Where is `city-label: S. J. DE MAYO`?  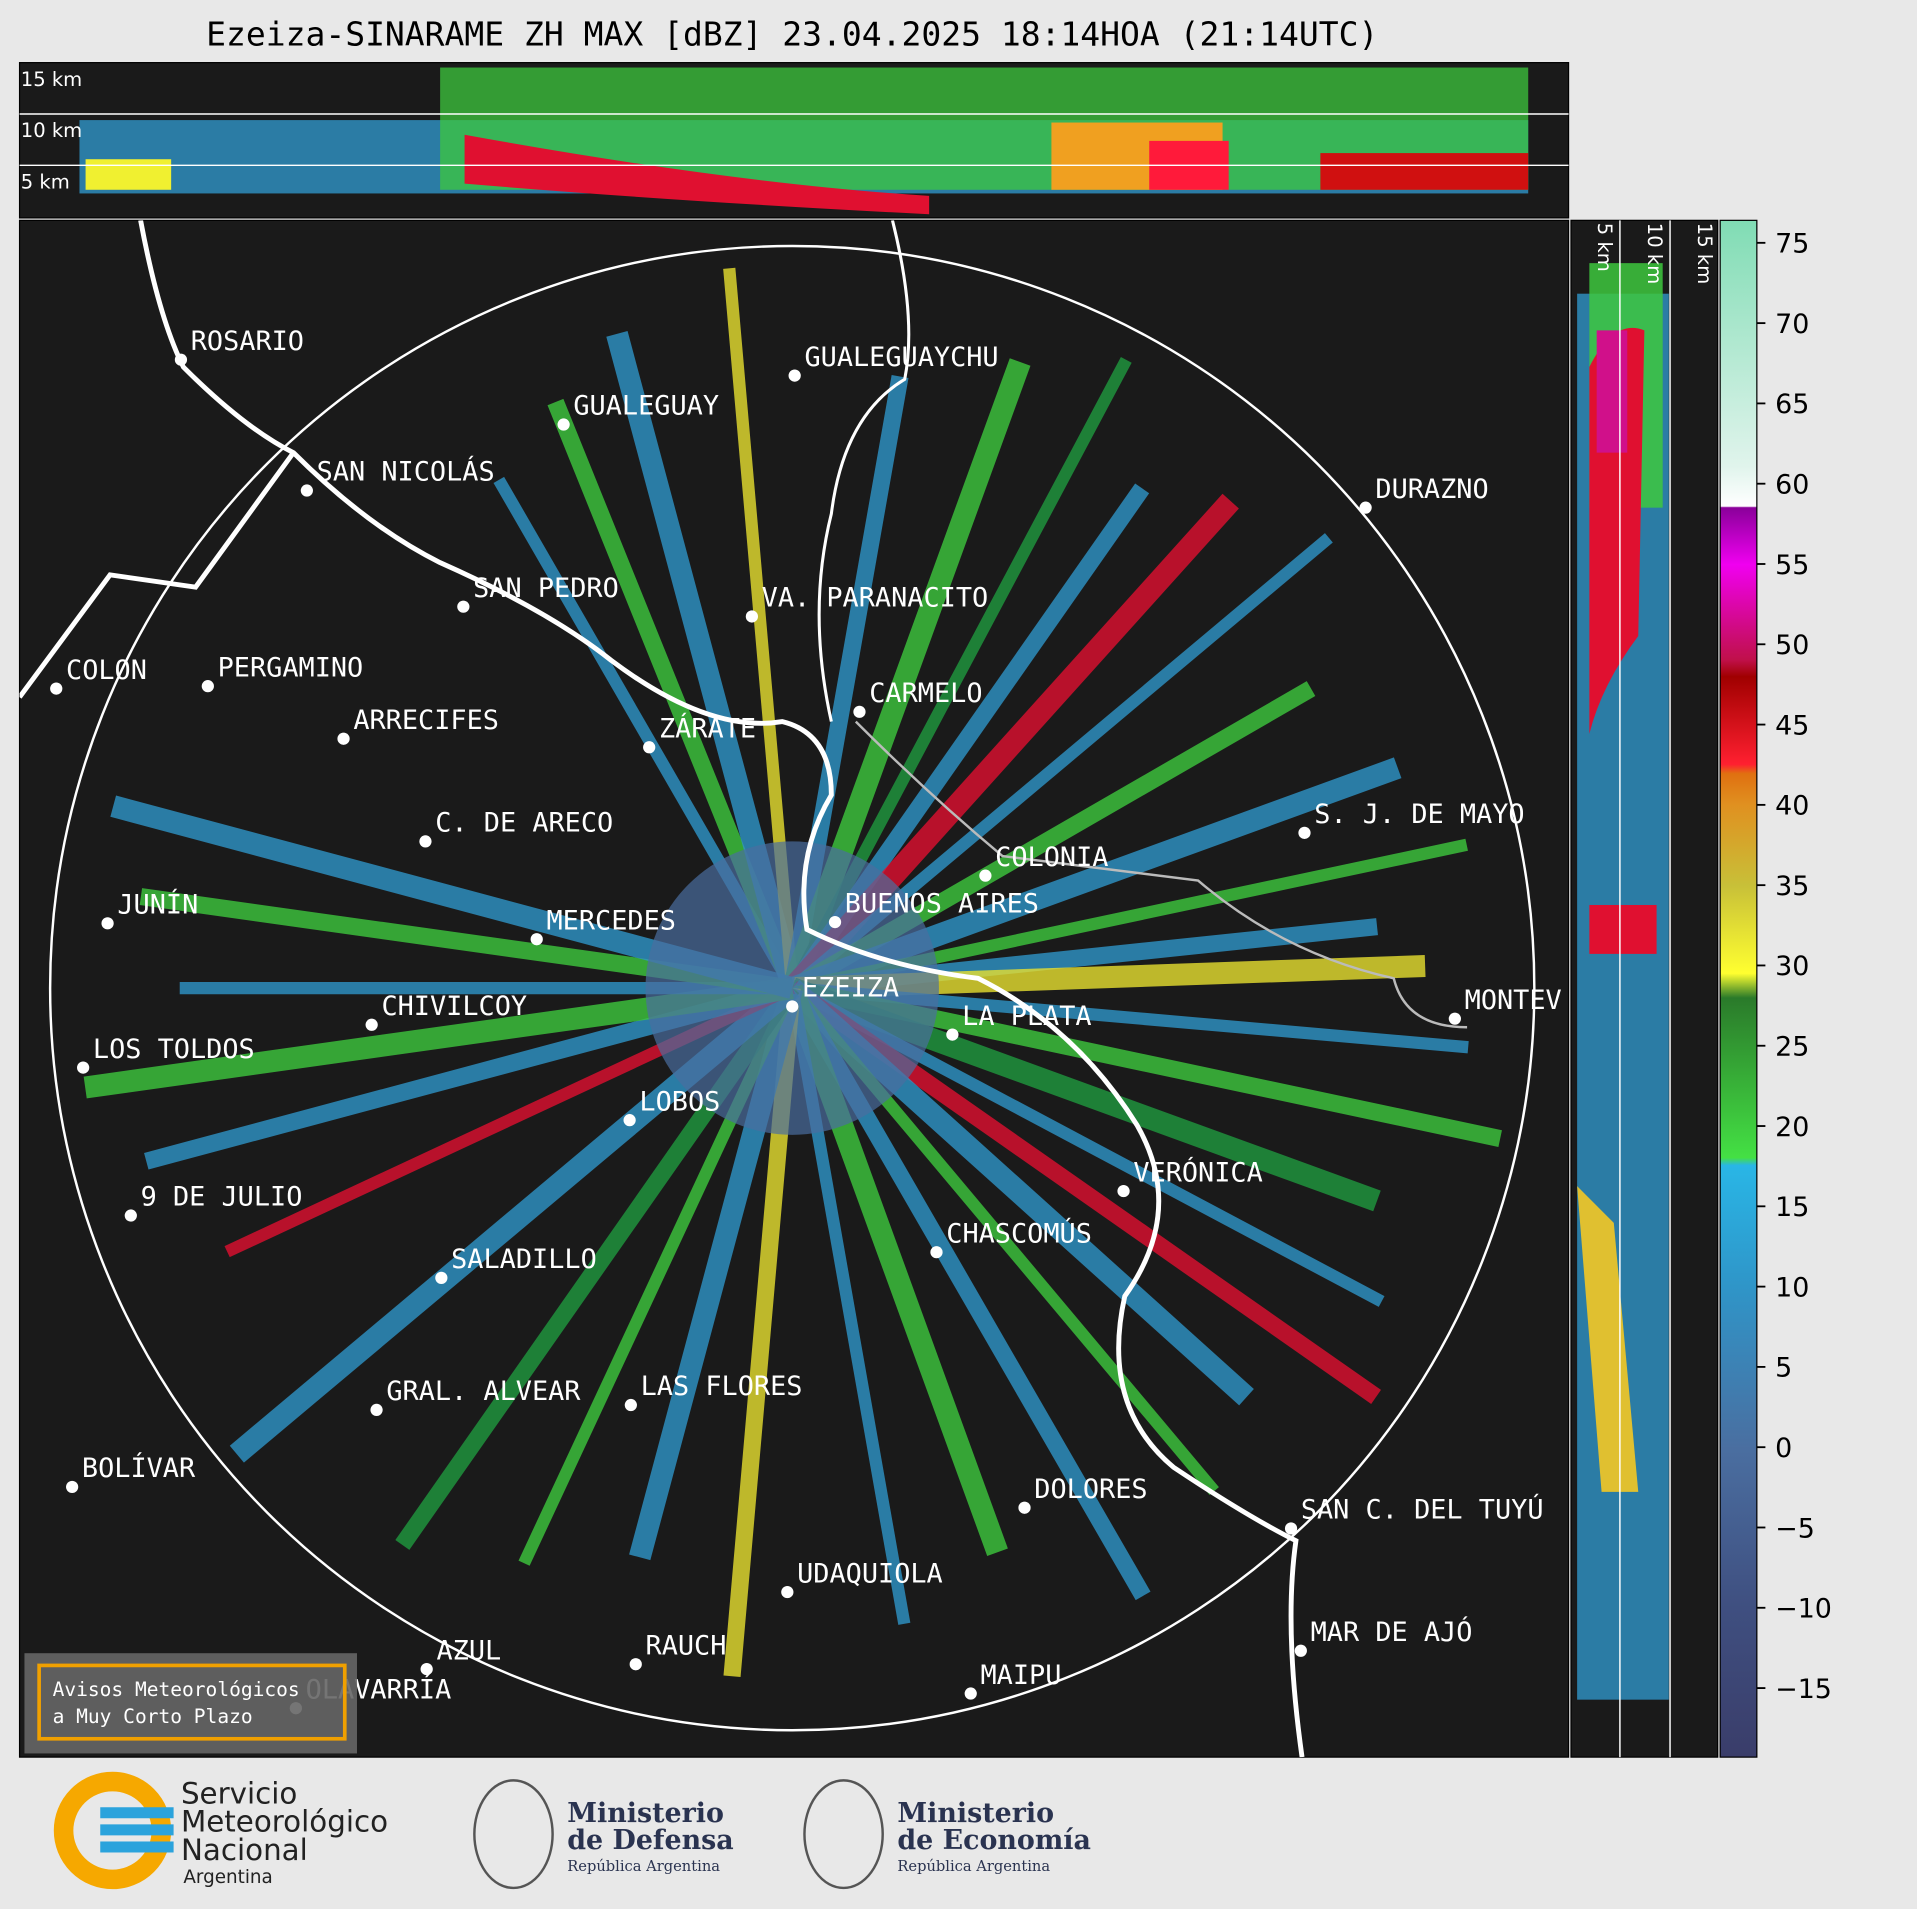 city-label: S. J. DE MAYO is located at coordinates (1419, 814).